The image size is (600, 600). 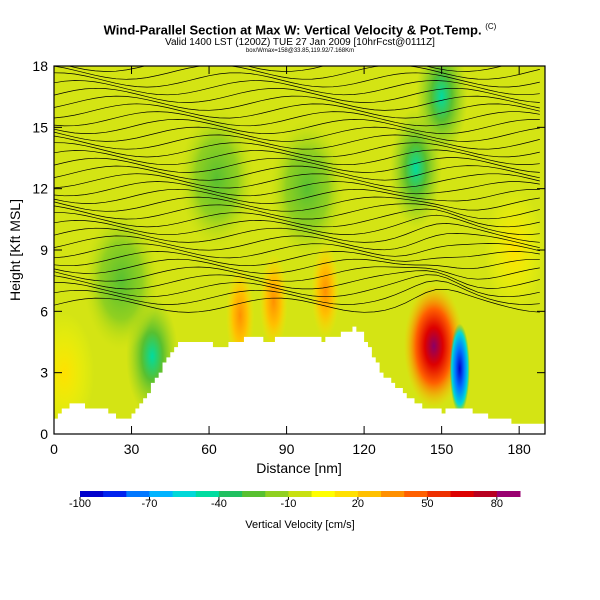 What do you see at coordinates (40, 189) in the screenshot?
I see `y-tick-label-12: 12` at bounding box center [40, 189].